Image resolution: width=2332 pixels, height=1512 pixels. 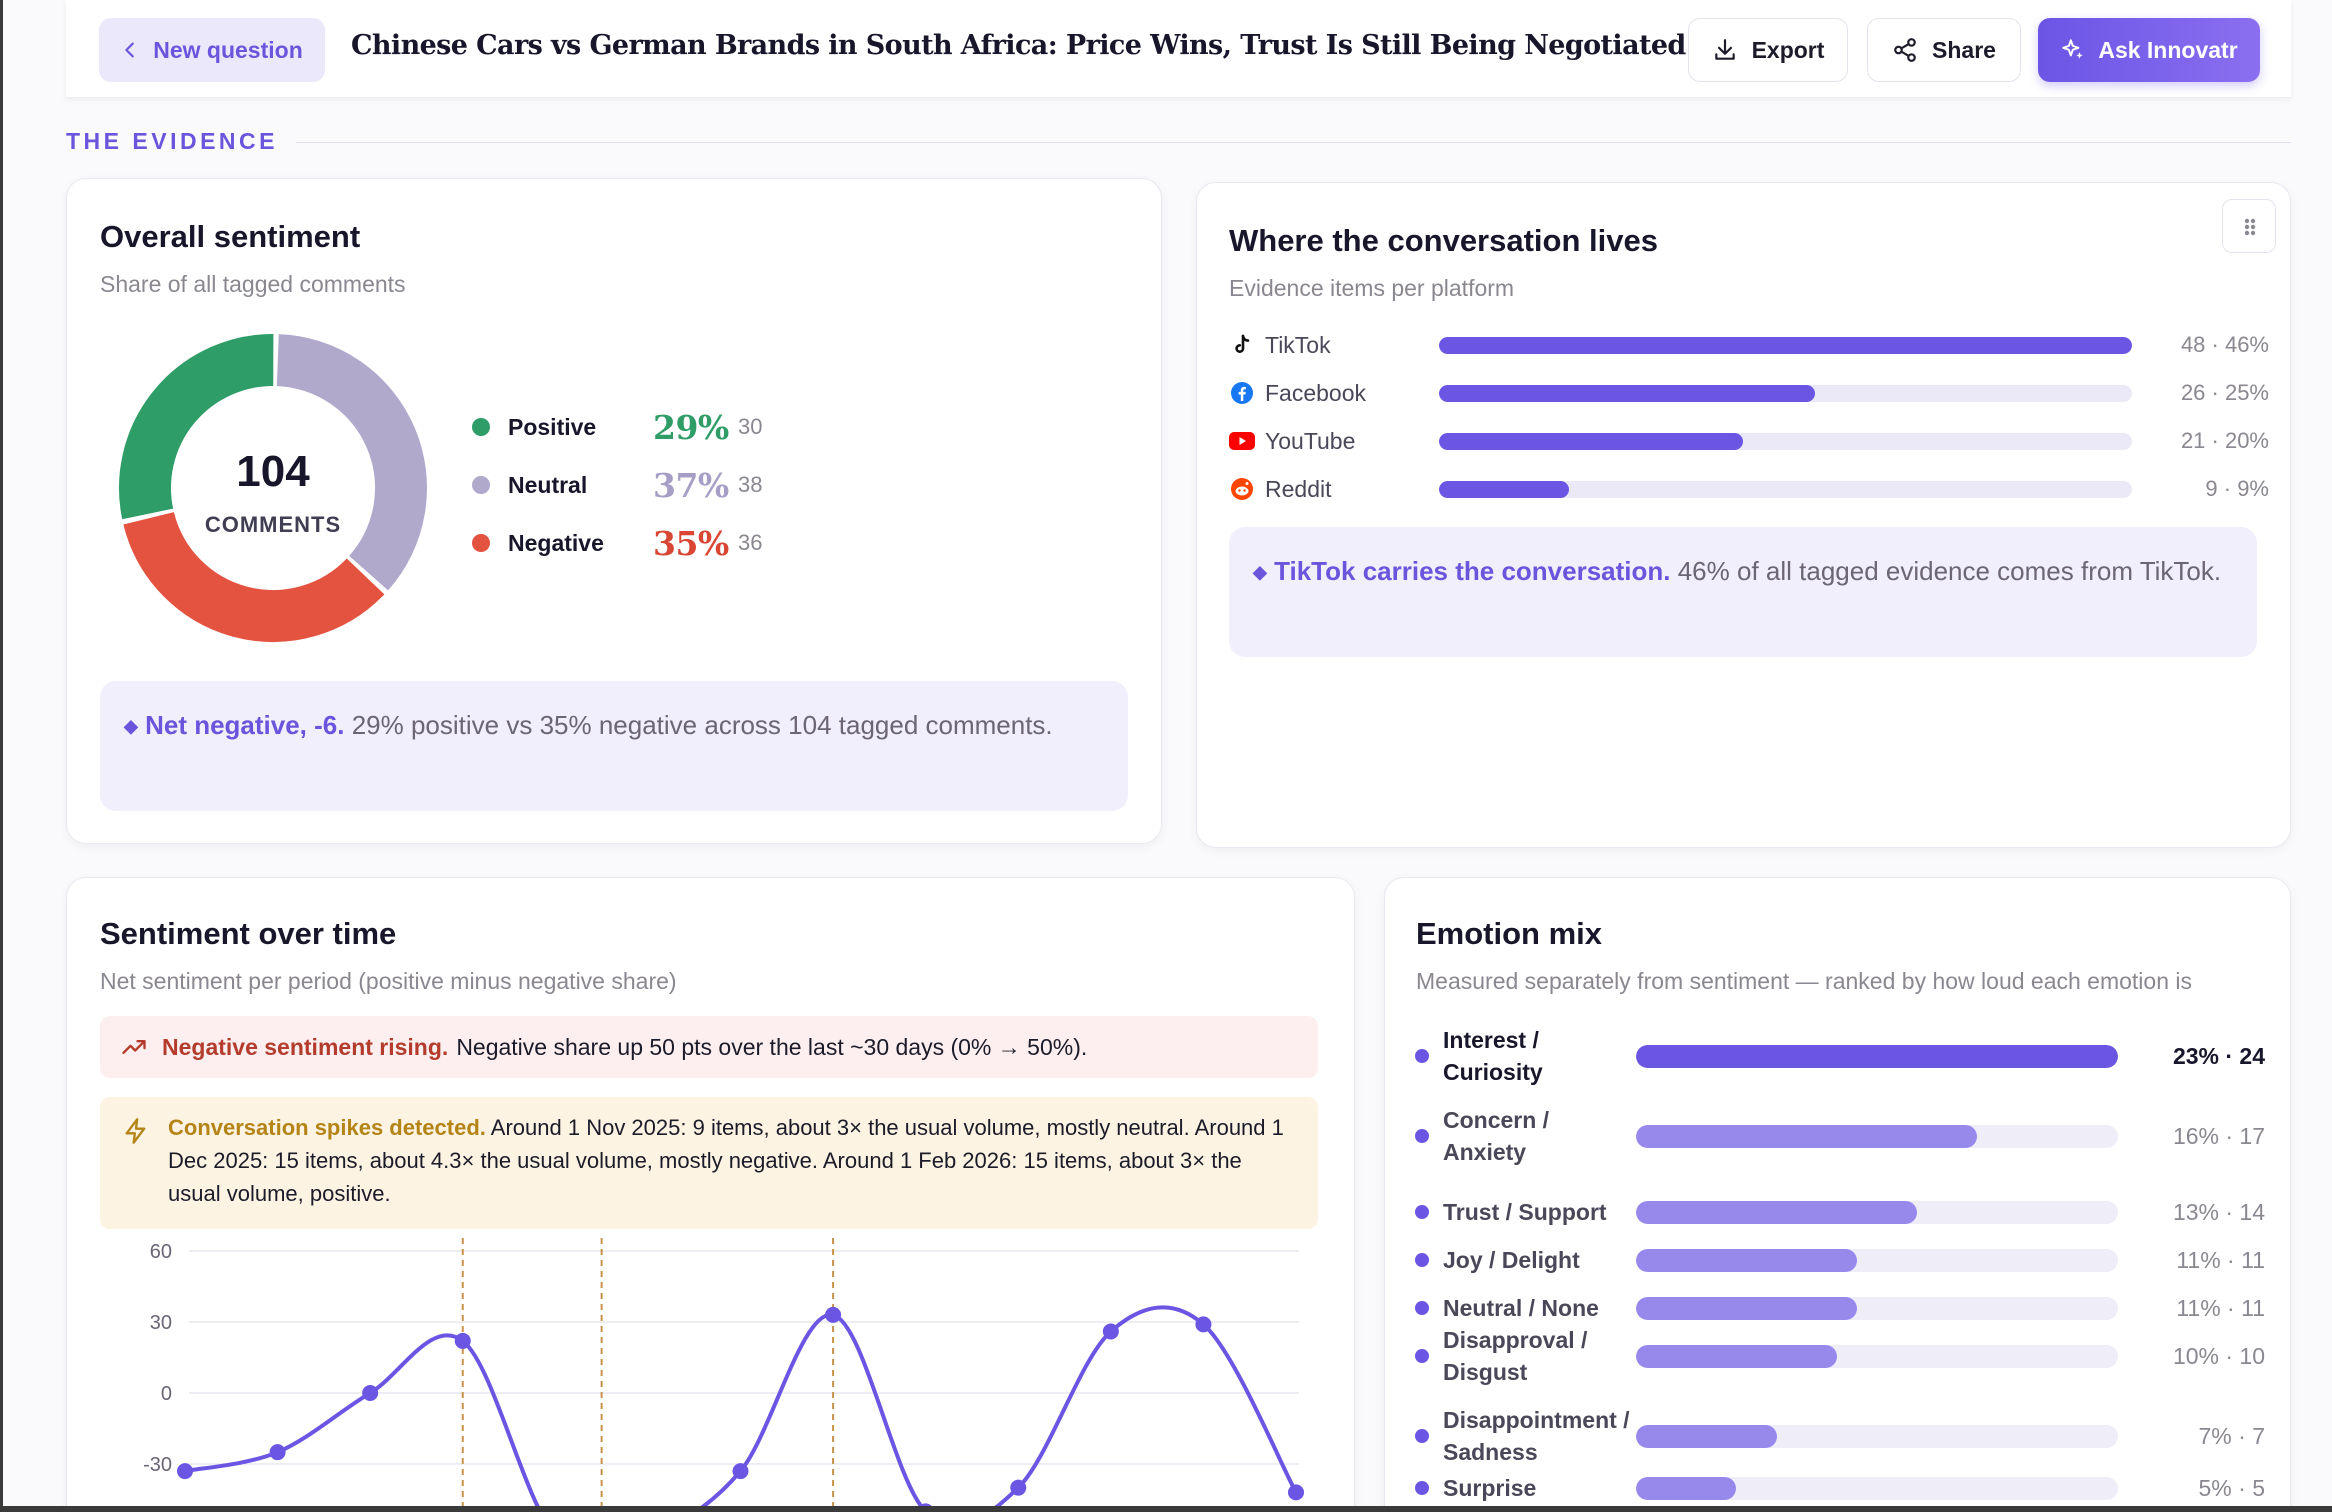 I want to click on legend-name: Positive, so click(x=552, y=426).